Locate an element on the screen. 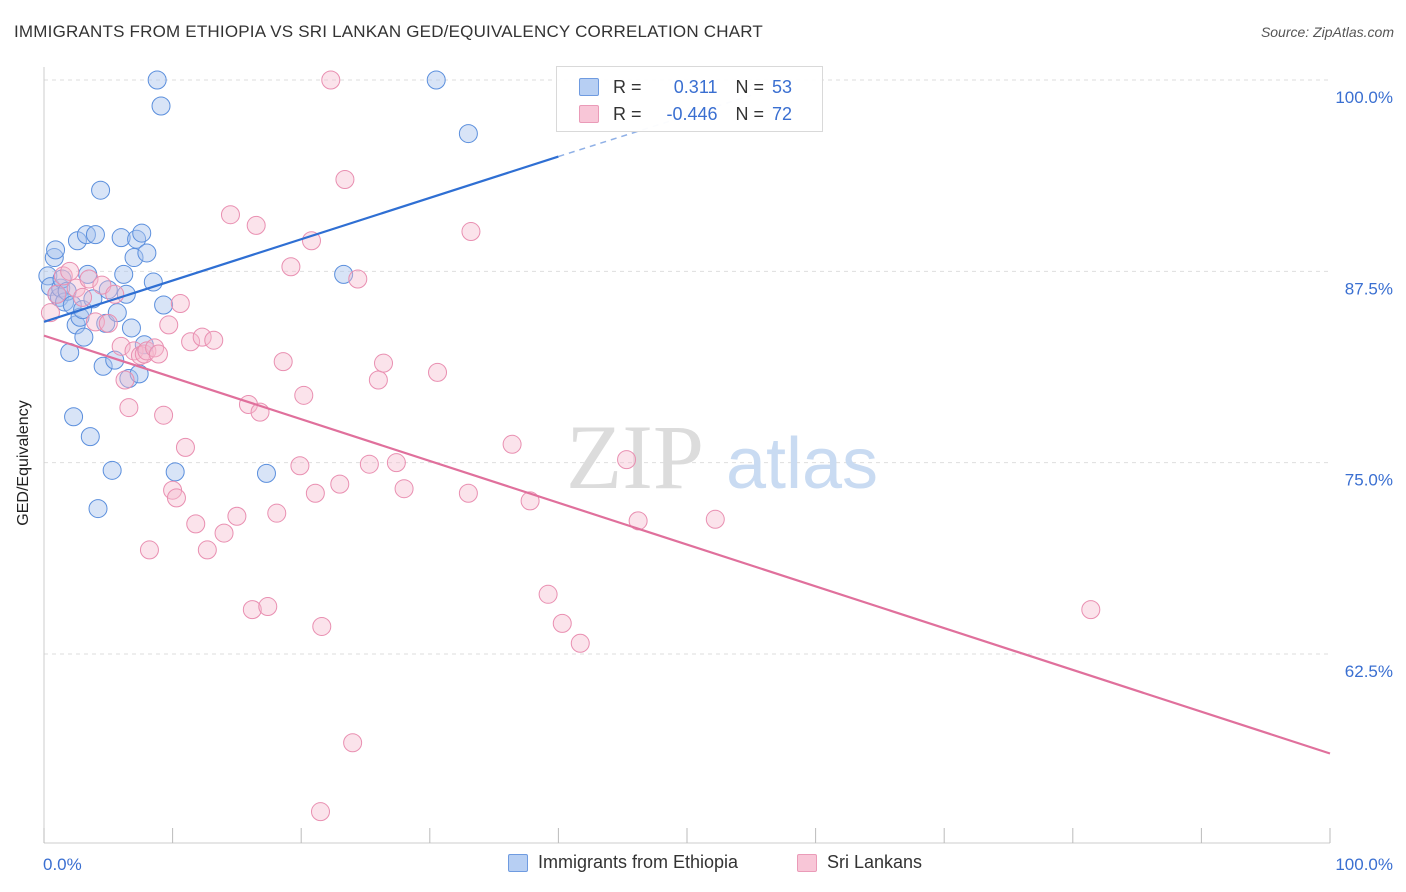  y-tick-label: 100.0% is located at coordinates (1364, 97).